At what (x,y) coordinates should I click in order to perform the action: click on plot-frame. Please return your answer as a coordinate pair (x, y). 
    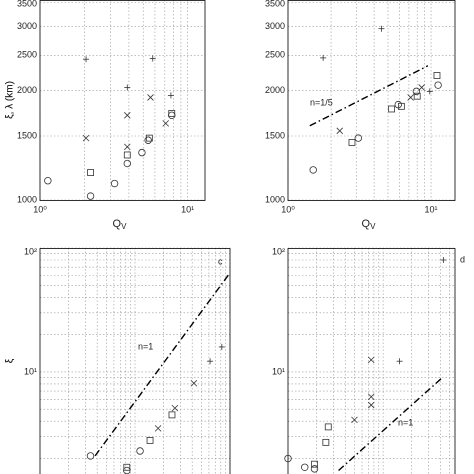
    Looking at the image, I should click on (122, 100).